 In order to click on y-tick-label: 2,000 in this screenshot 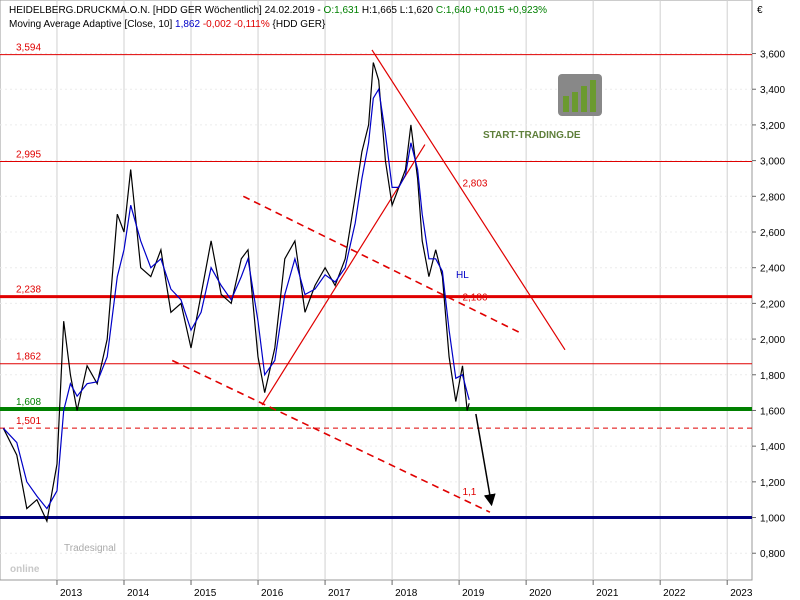, I will do `click(772, 340)`.